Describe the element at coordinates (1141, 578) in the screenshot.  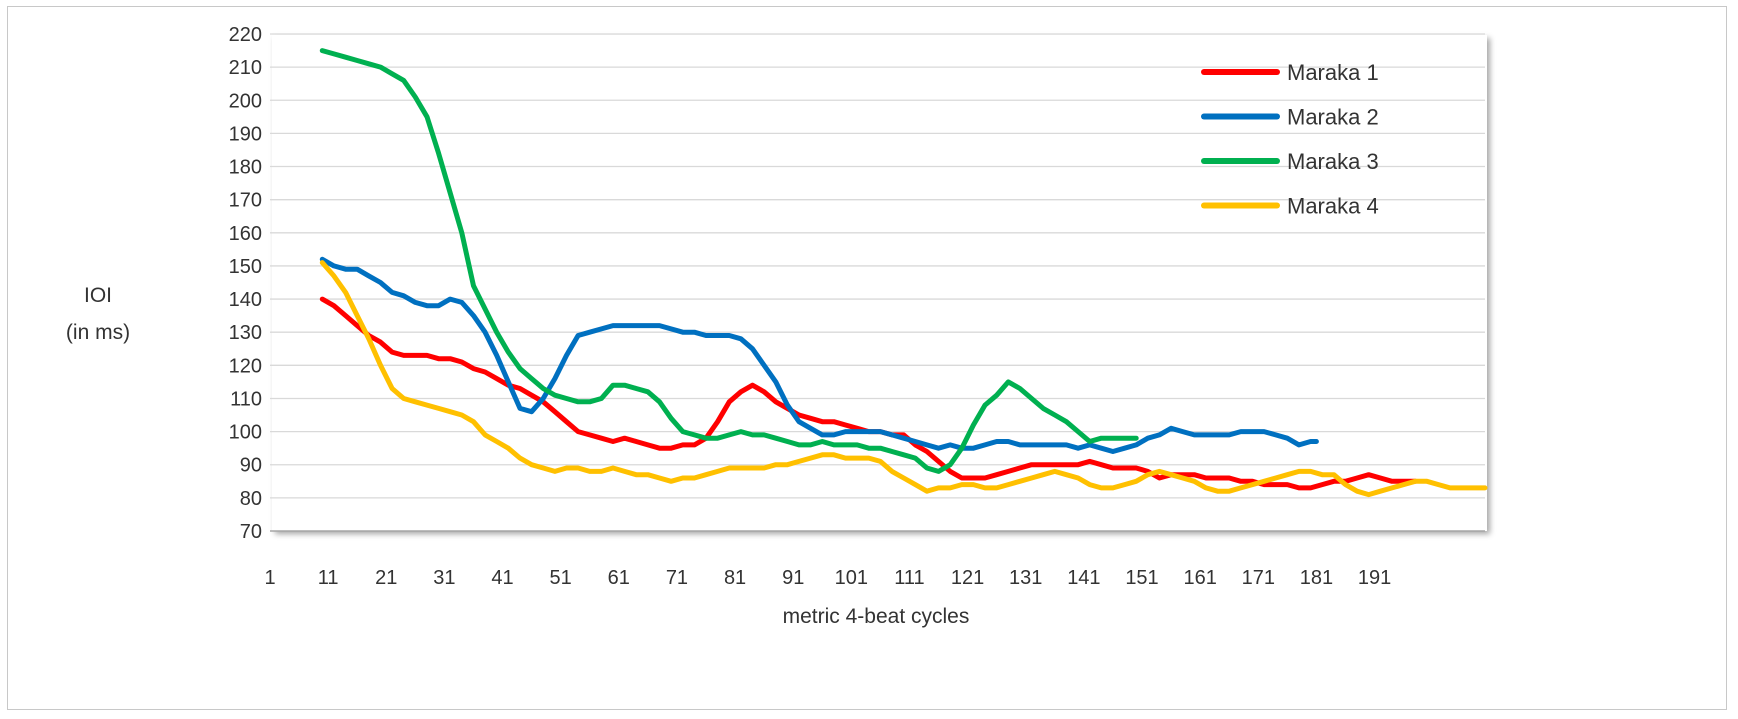
I see `x-tick-label: 151` at that location.